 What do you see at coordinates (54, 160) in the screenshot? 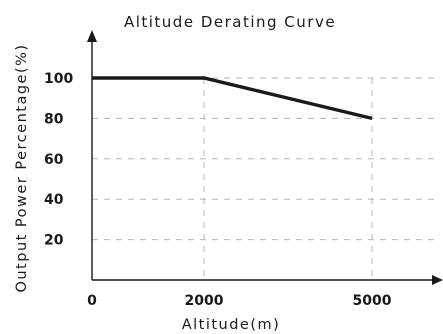
I see `y-tick-label: 60` at bounding box center [54, 160].